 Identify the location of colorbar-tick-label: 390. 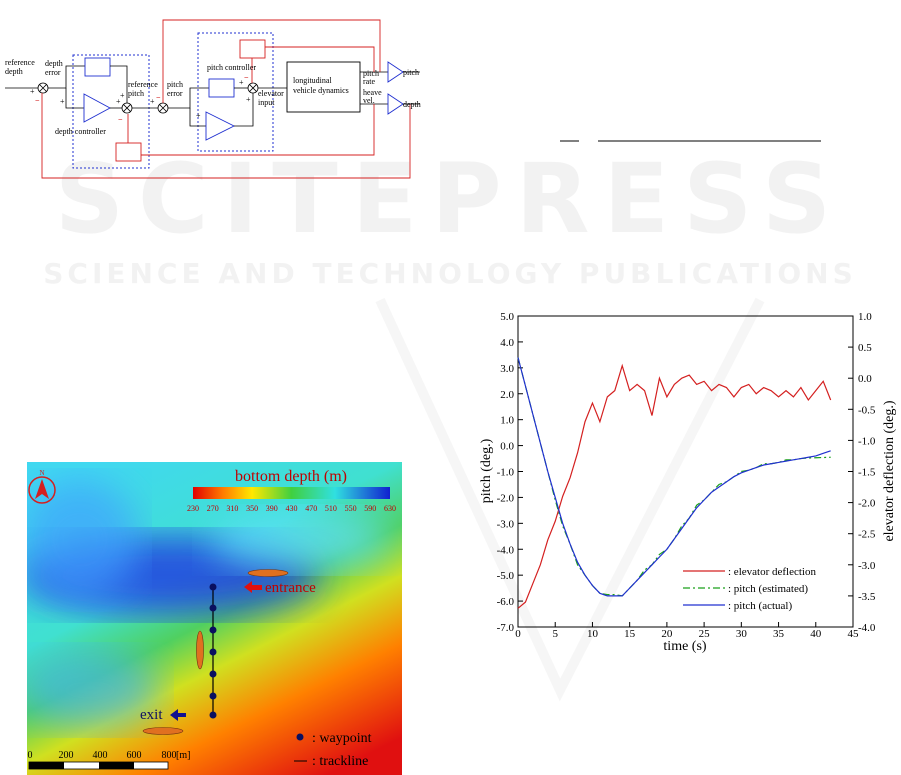
(272, 508).